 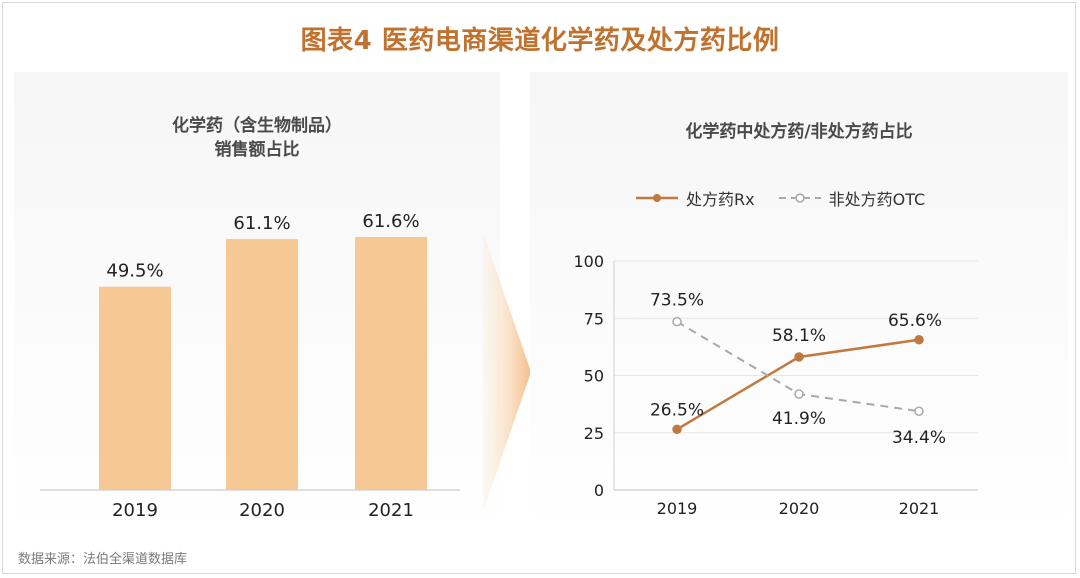 I want to click on otc-data-label: 73.5%, so click(x=677, y=301).